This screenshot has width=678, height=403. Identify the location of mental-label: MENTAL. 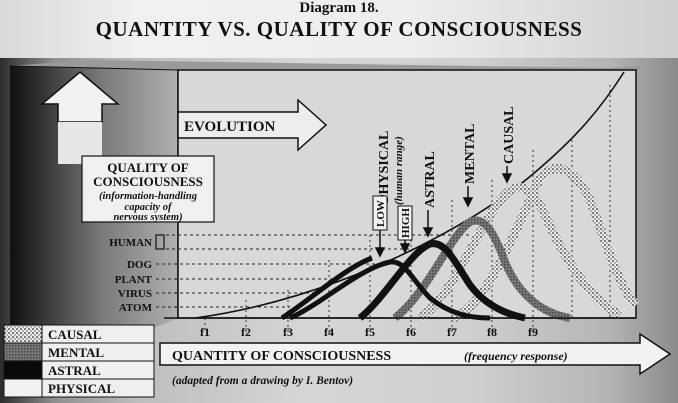
(470, 154).